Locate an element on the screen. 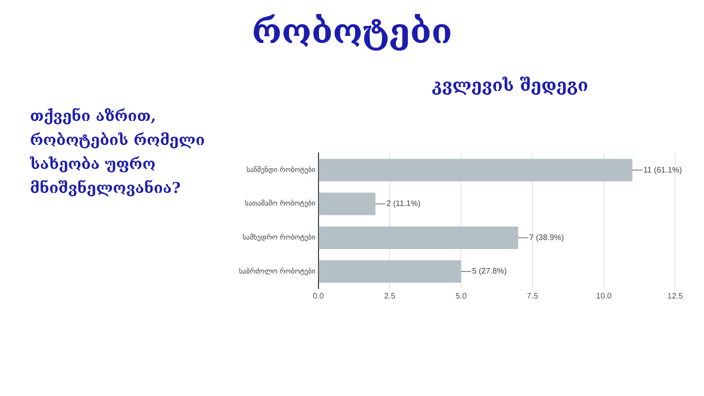  data-label: 11 (61.1%) is located at coordinates (662, 169).